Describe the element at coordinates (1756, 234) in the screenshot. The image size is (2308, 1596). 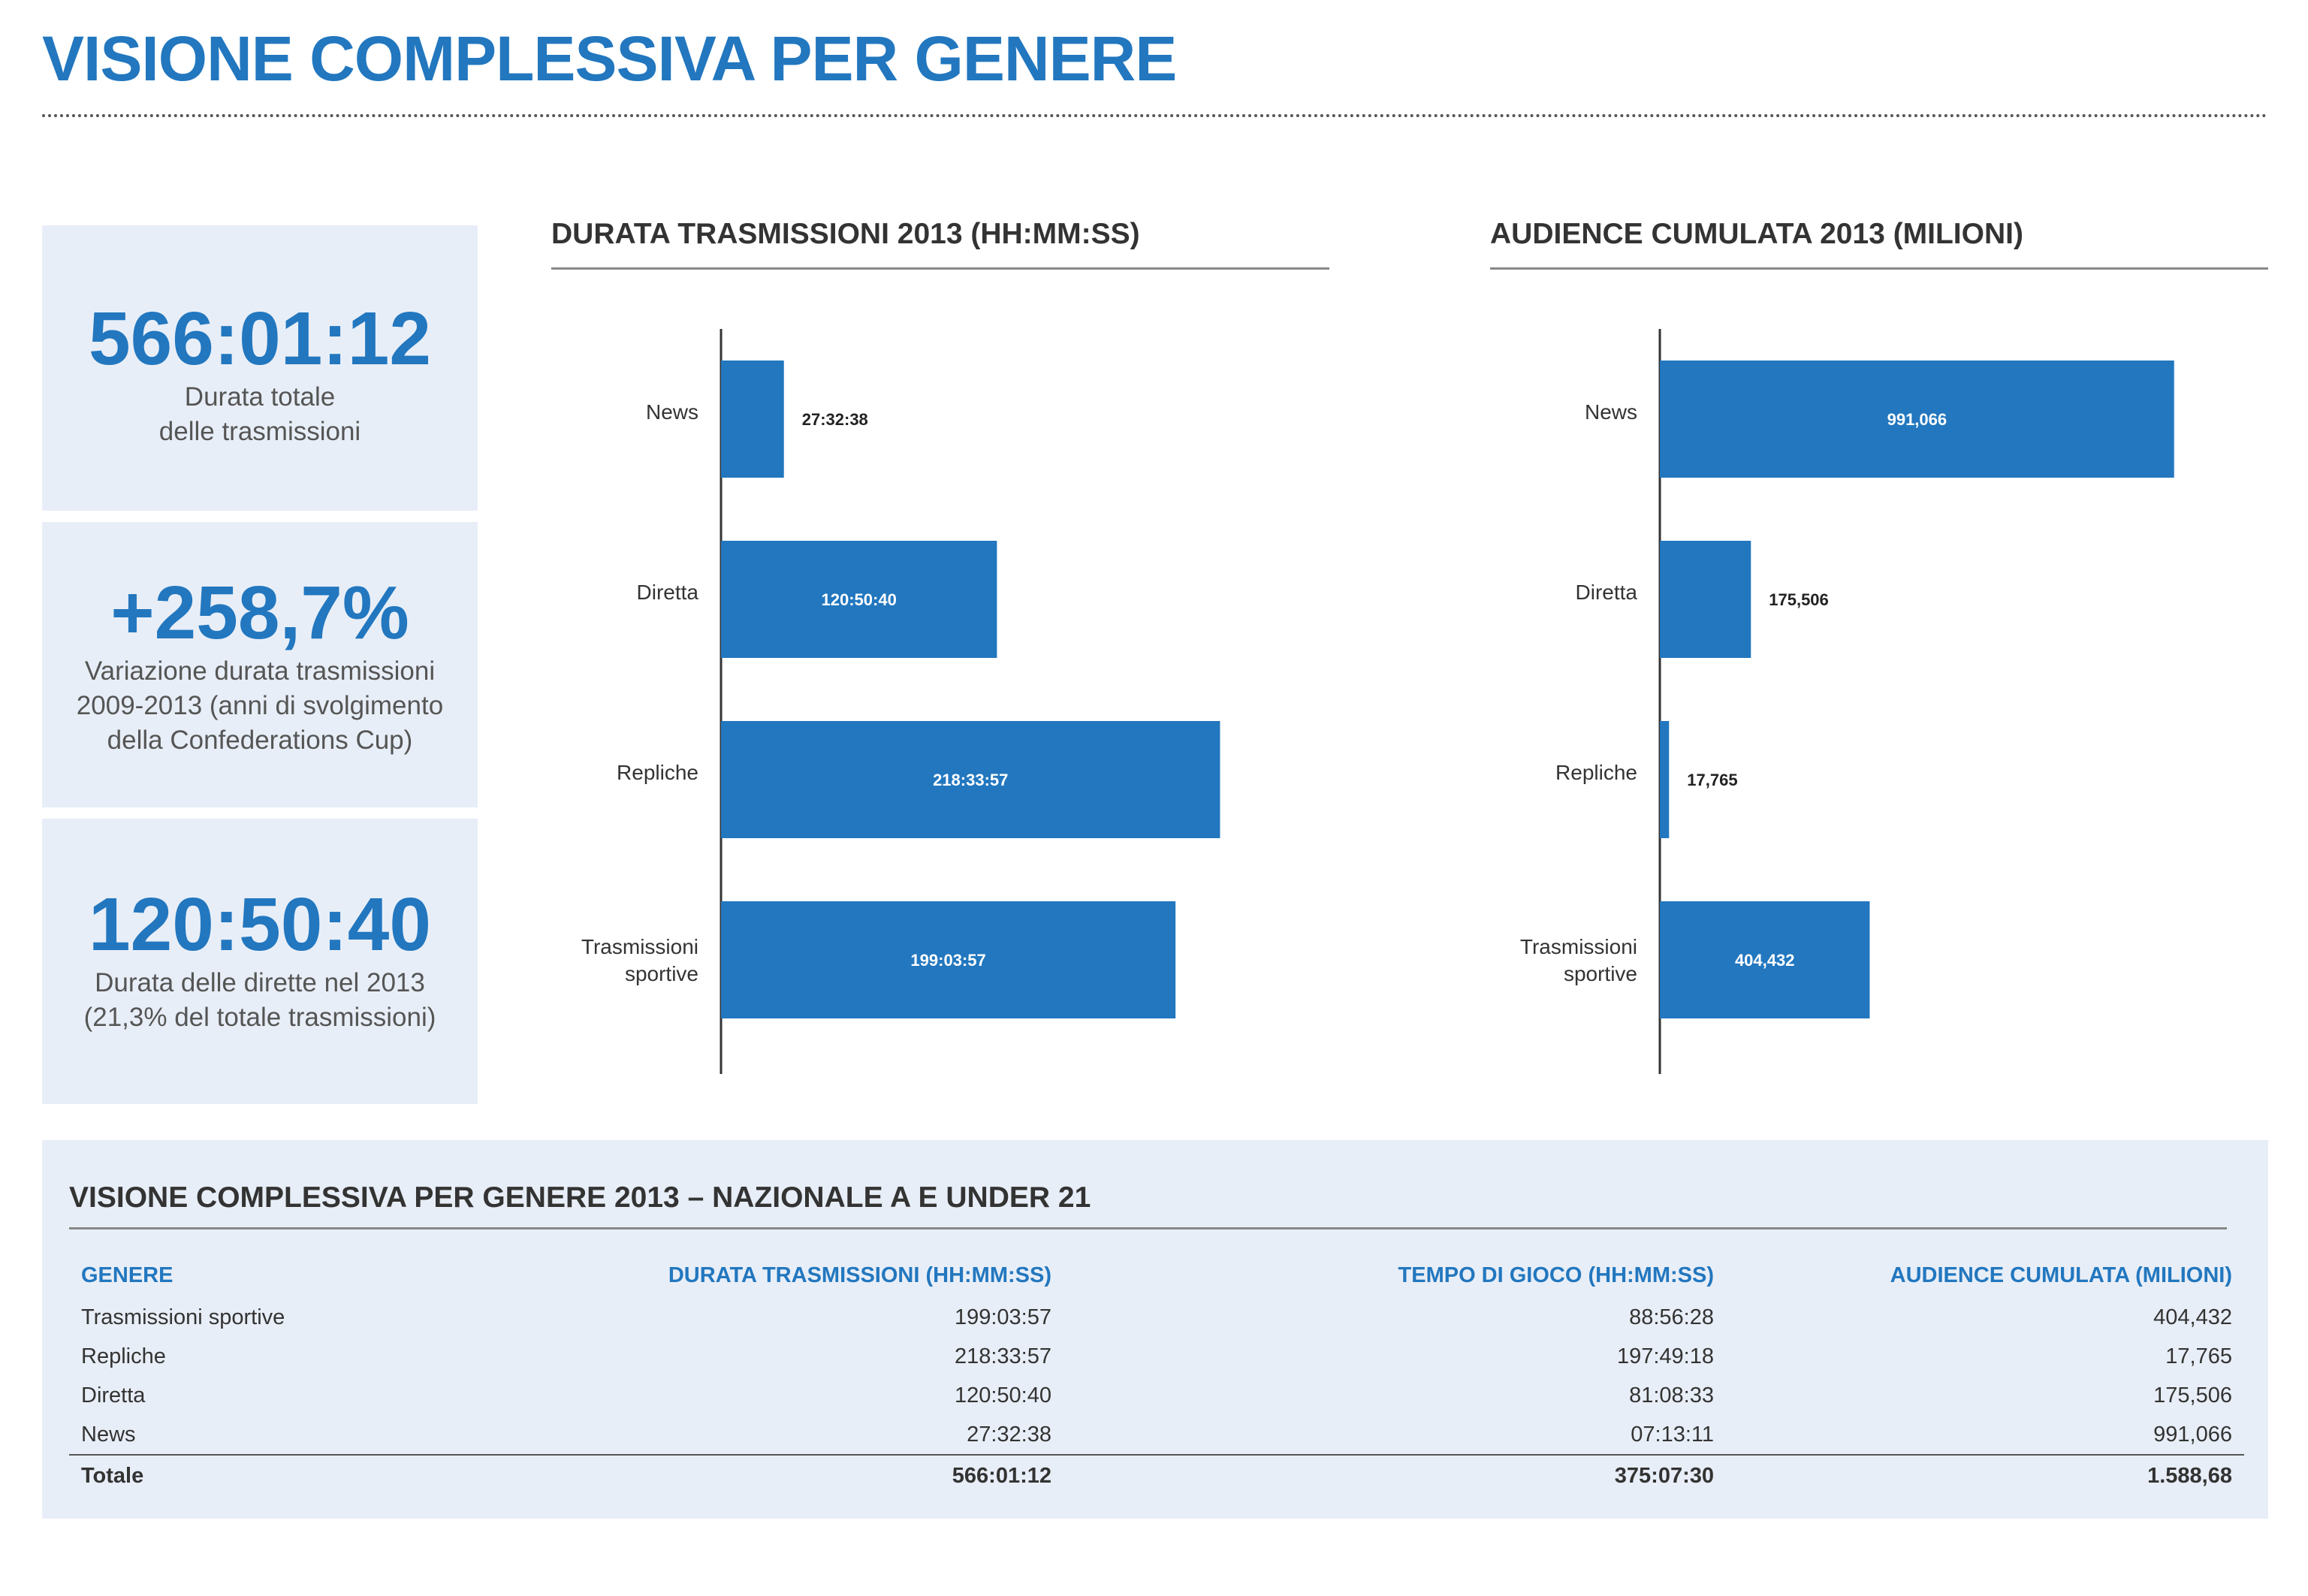
I see `audience-chart-title: AUDIENCE CUMULATA 2013 (MILIONI)` at that location.